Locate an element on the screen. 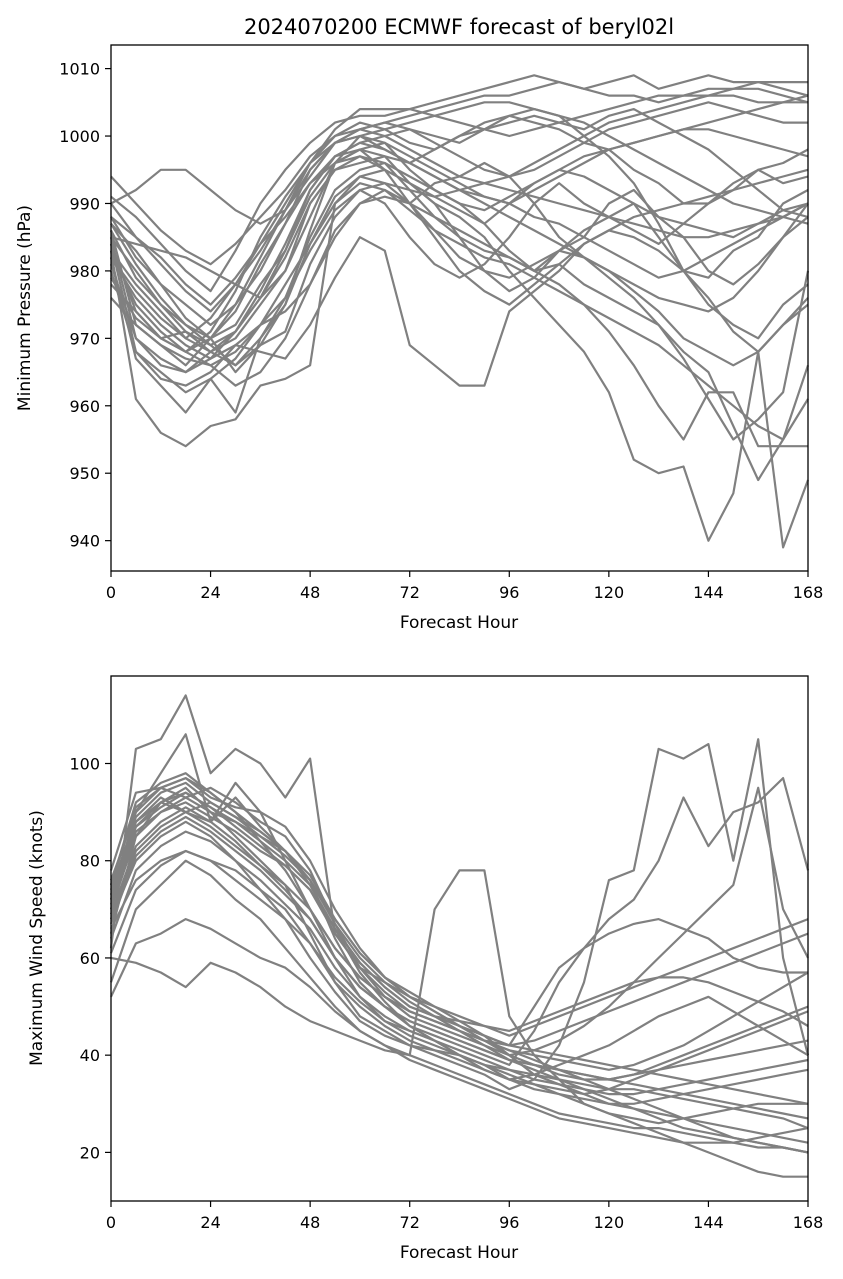 The image size is (843, 1279). pressure-x-tick-label: 48 is located at coordinates (310, 592).